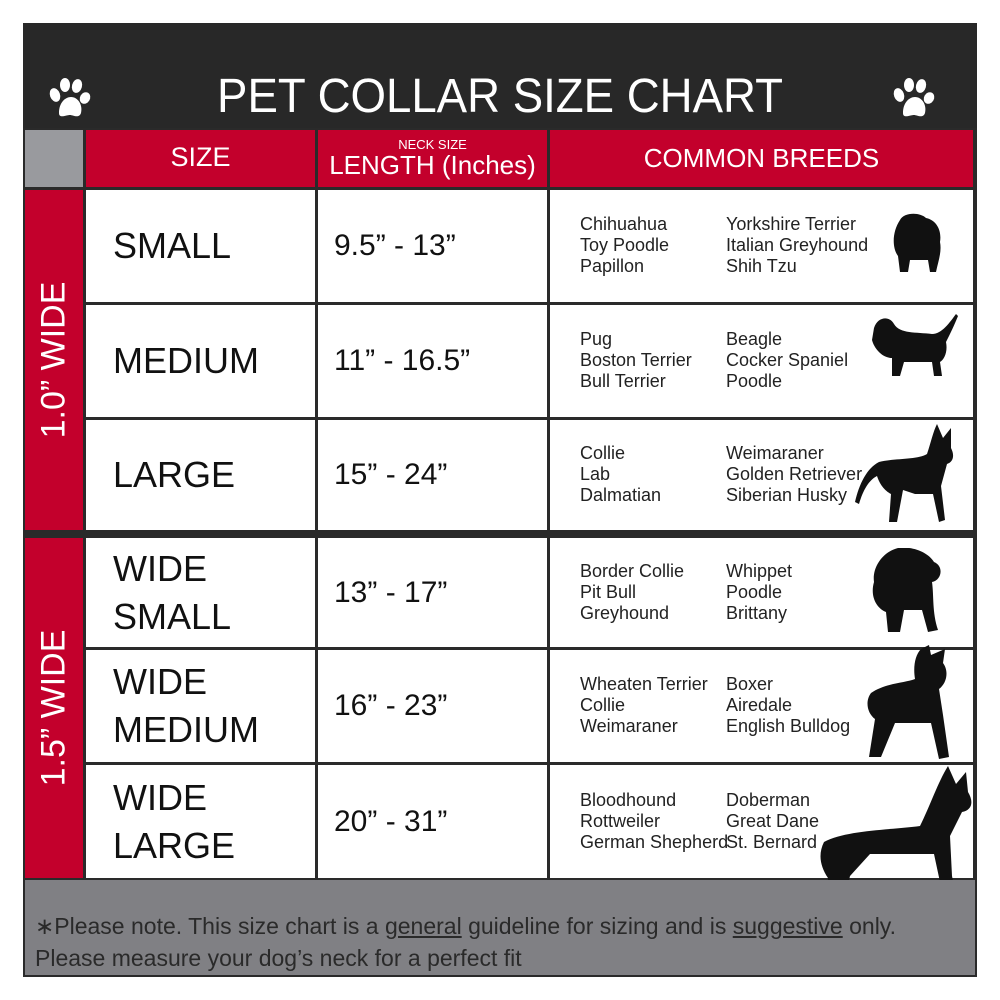 The width and height of the screenshot is (1000, 1000). Describe the element at coordinates (915, 345) in the screenshot. I see `basset-silhouette-icon` at that location.